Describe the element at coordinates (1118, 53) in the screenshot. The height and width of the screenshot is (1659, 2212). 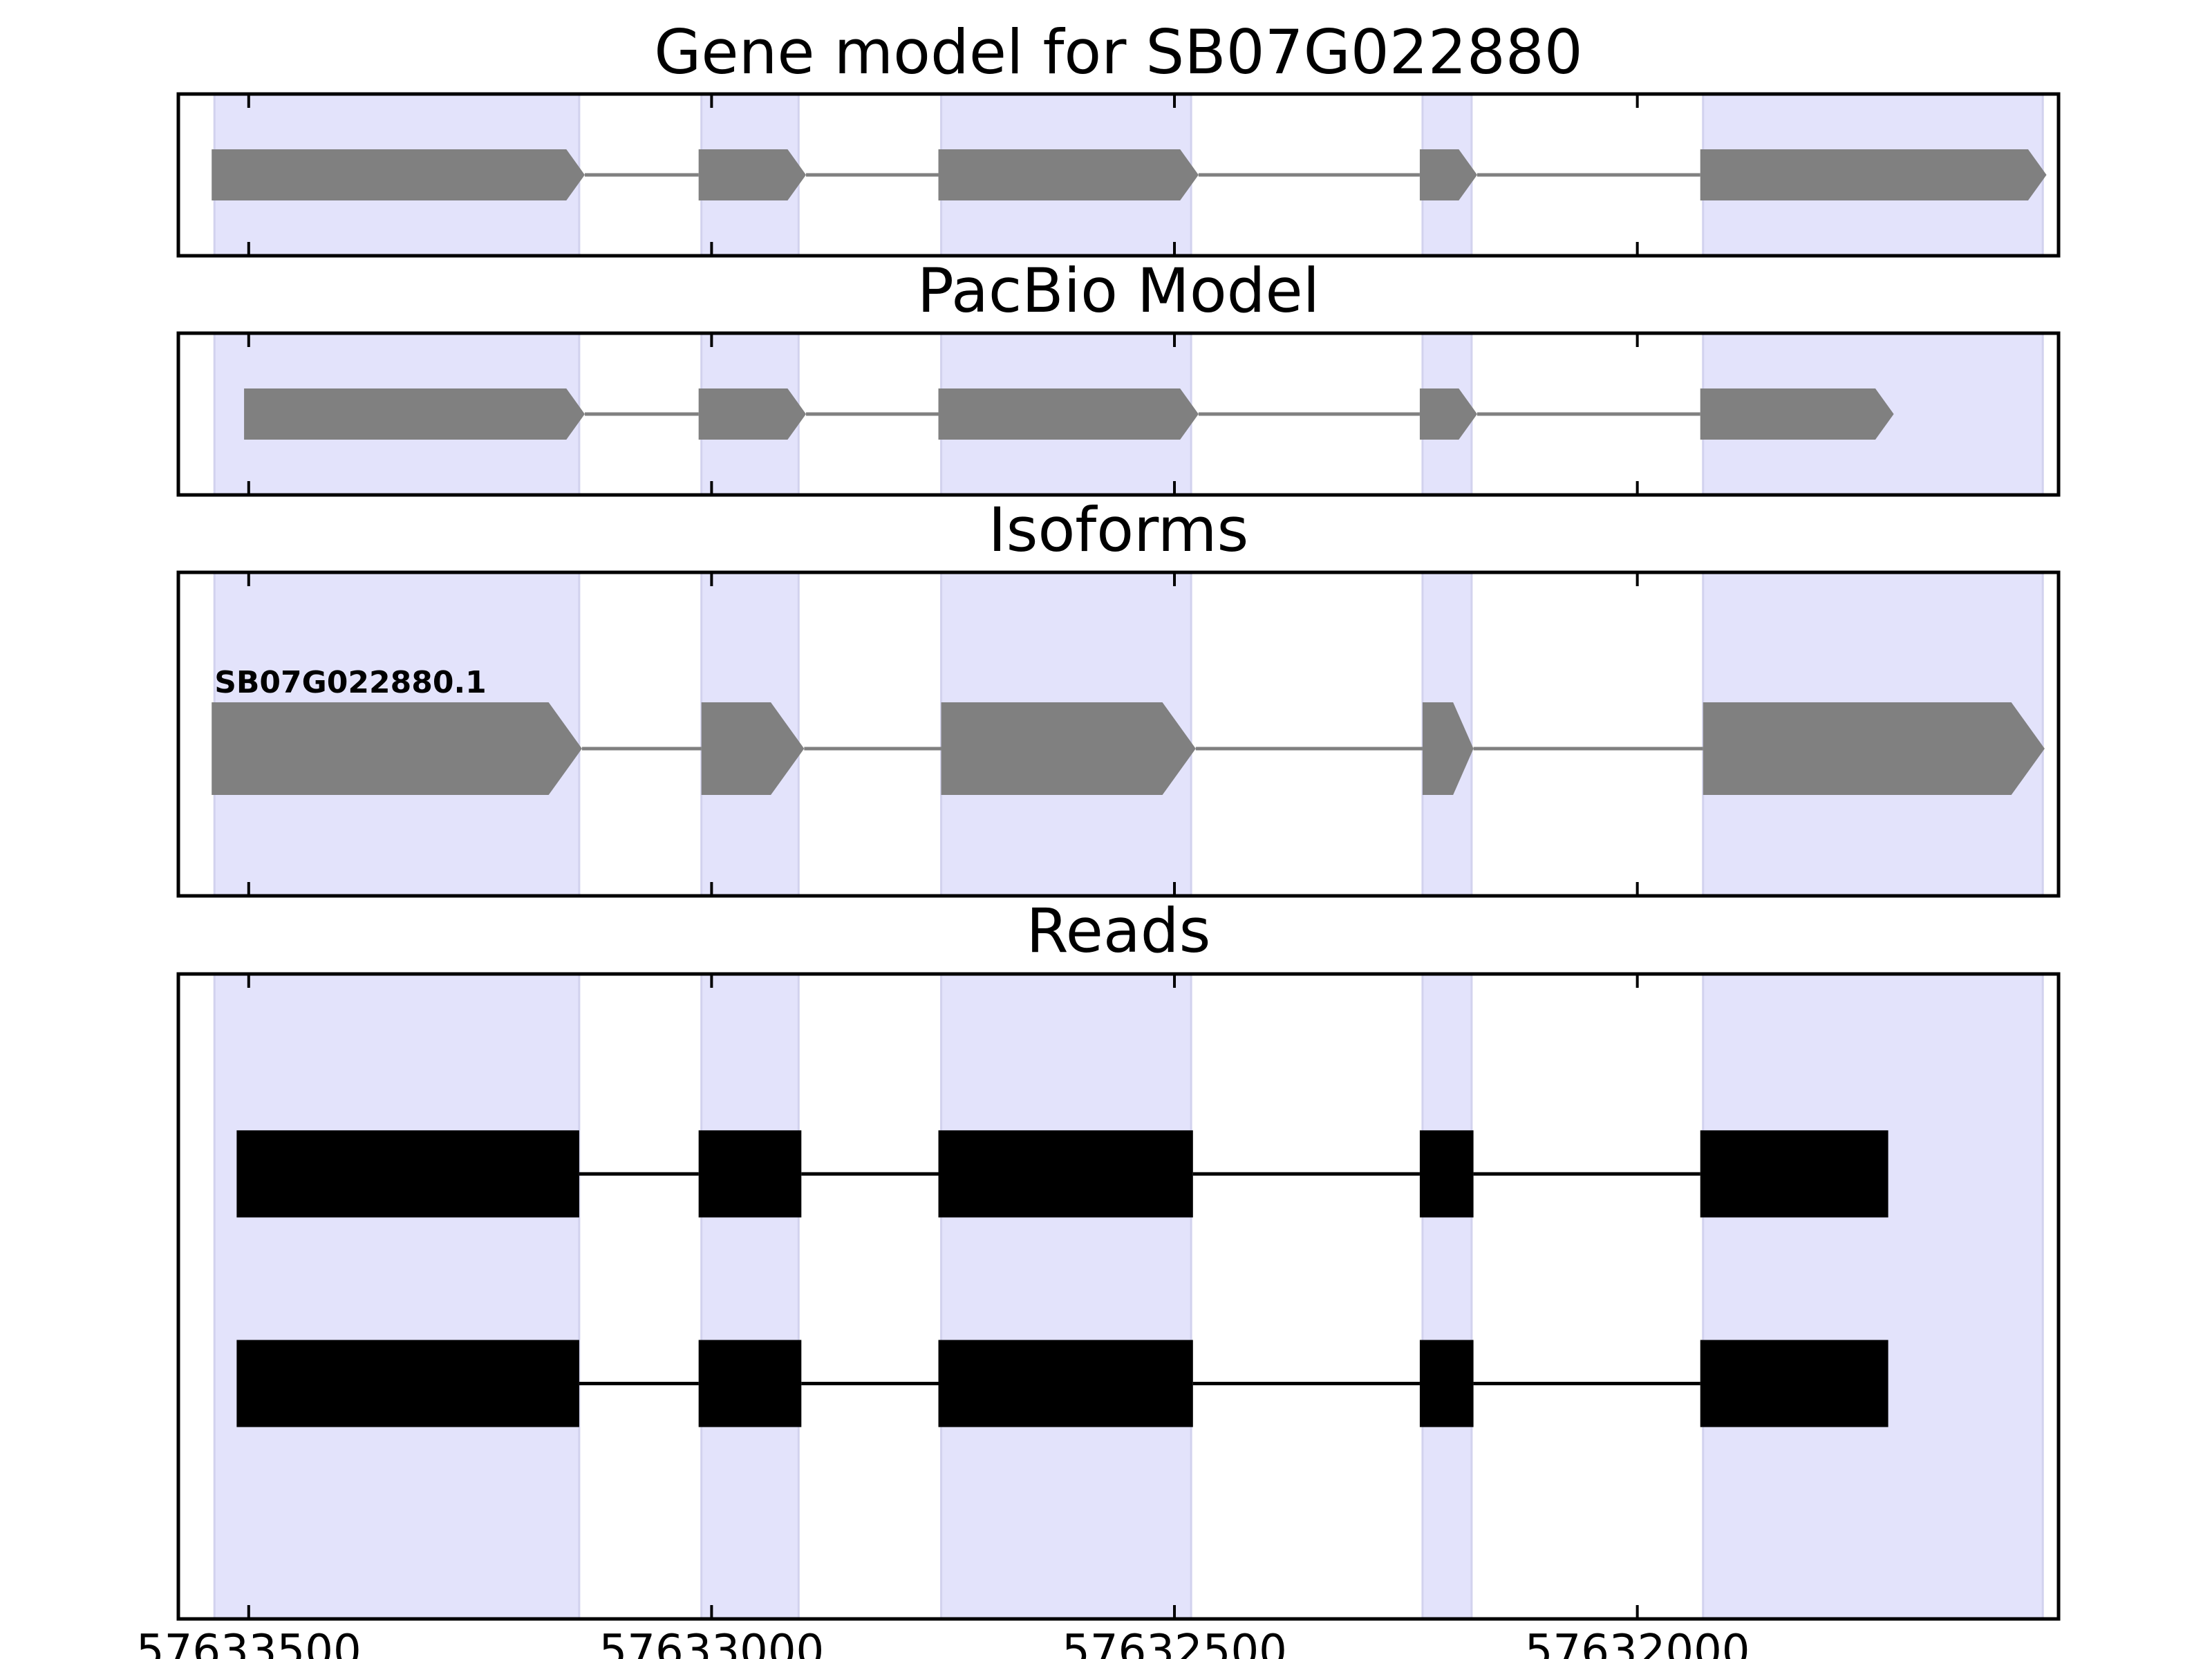
I see `panel-title: Gene model for SB07G022880` at that location.